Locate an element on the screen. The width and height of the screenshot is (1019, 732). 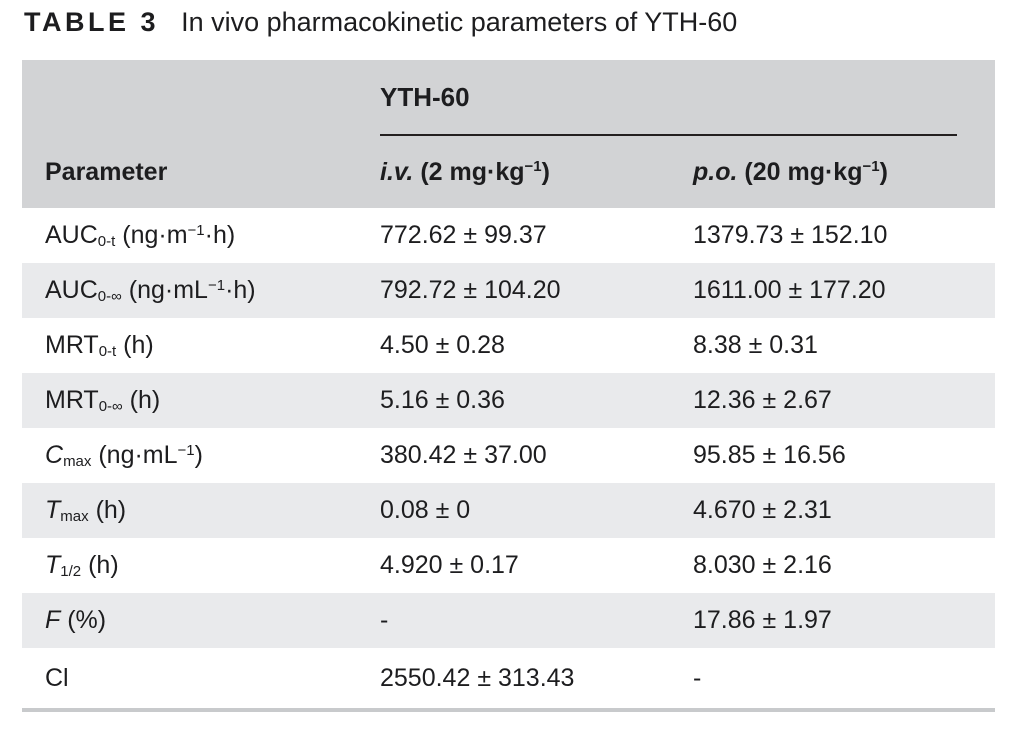
cell-parameter: MRT0-∞ (h) is located at coordinates (103, 401).